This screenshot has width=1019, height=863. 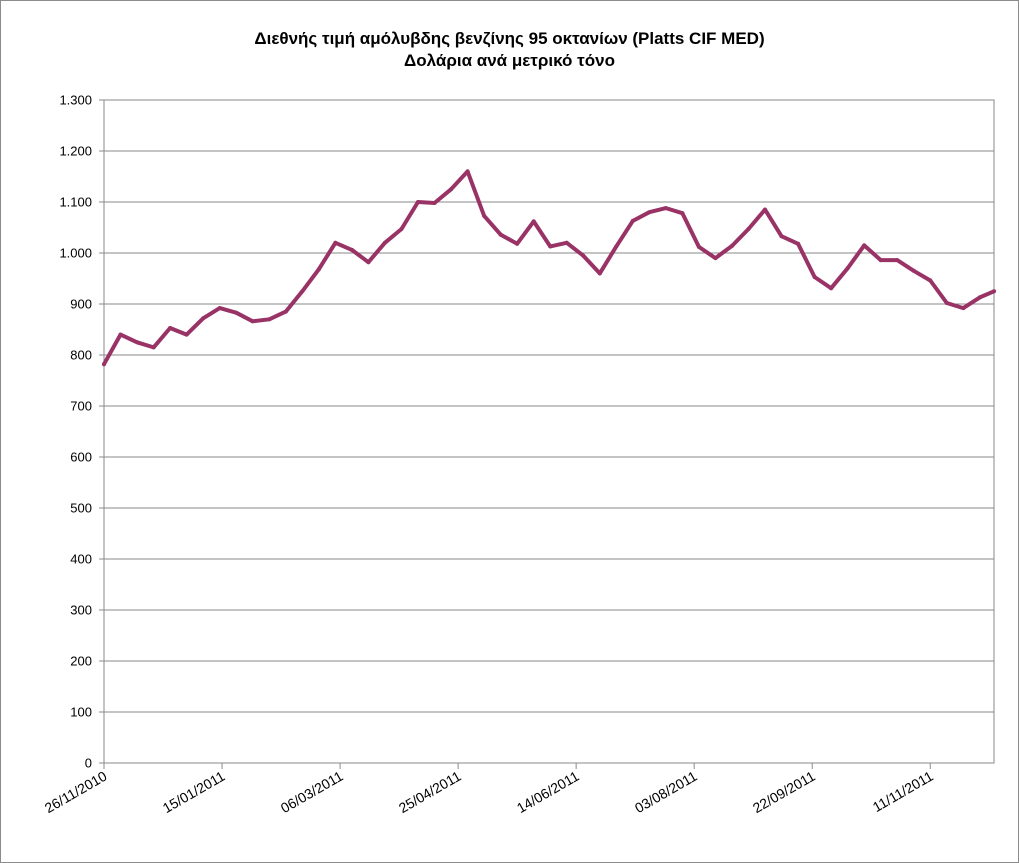 I want to click on y-tick-label: 700, so click(x=81, y=406).